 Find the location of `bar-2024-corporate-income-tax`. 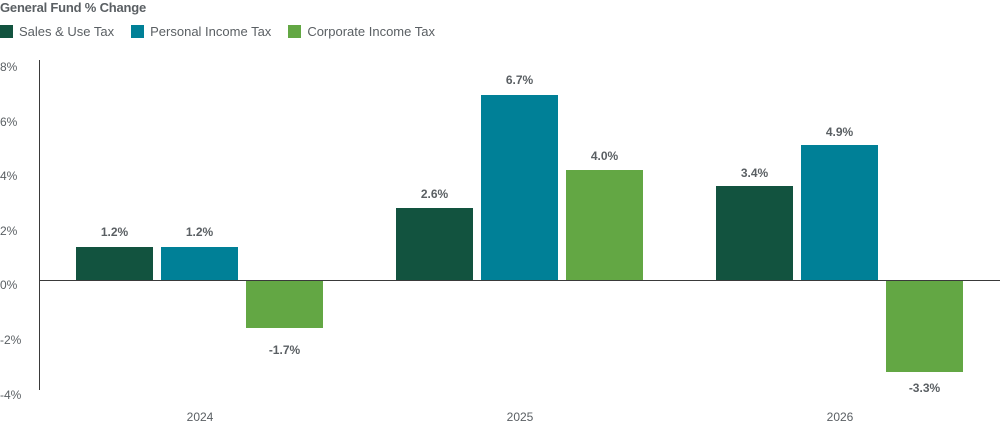

bar-2024-corporate-income-tax is located at coordinates (284, 304).